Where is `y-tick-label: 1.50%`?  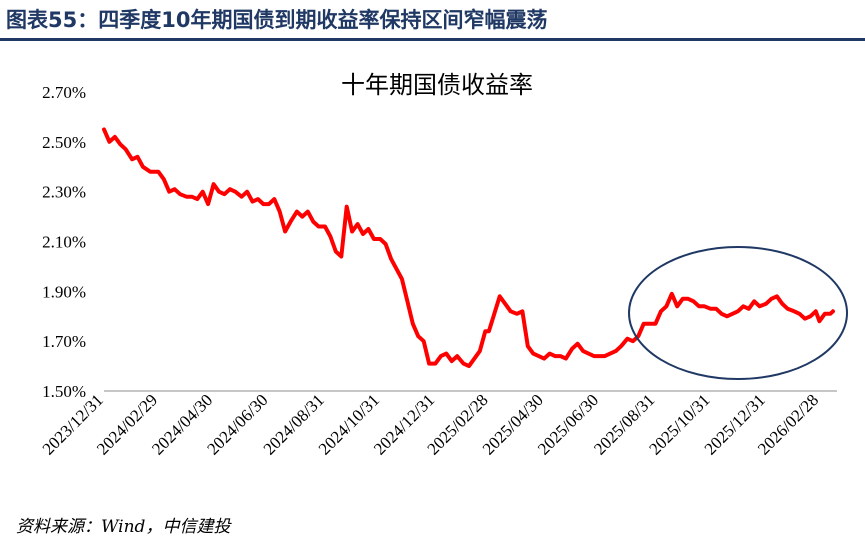 y-tick-label: 1.50% is located at coordinates (64, 391).